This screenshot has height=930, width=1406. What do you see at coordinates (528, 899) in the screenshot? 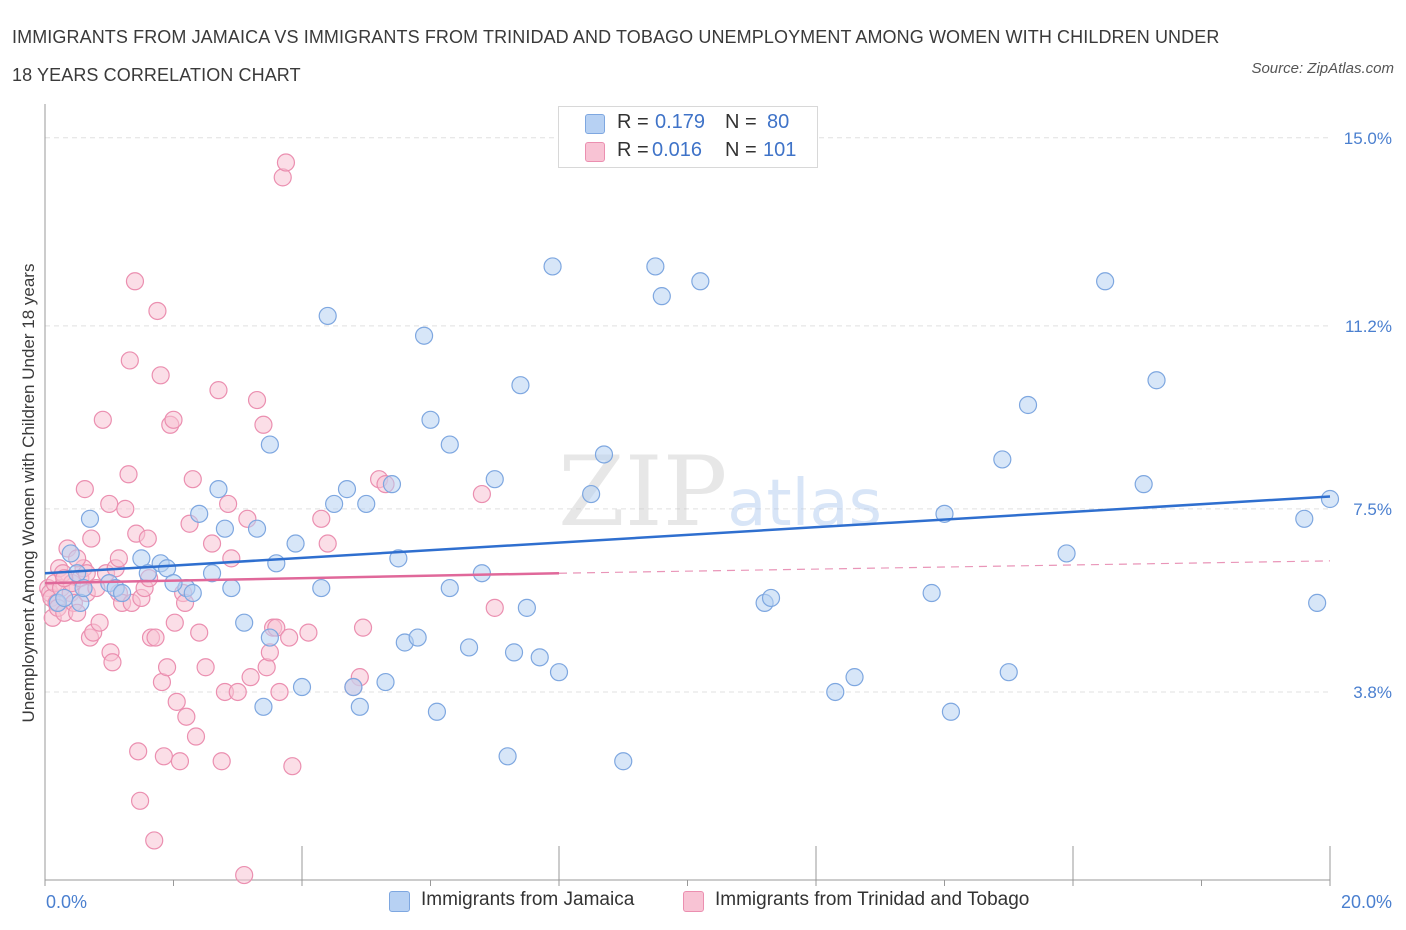
I see `jamaica-legend-label: Immigrants from Jamaica` at bounding box center [528, 899].